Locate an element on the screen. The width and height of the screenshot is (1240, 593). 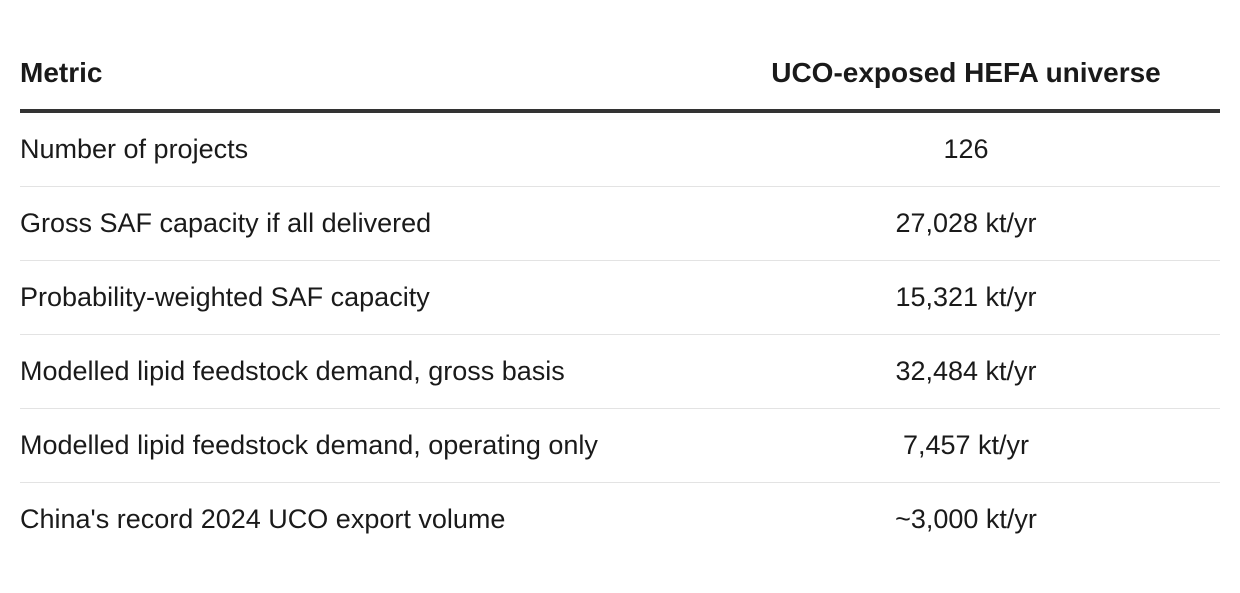
value-cell: 32,484 kt/yr is located at coordinates (966, 371).